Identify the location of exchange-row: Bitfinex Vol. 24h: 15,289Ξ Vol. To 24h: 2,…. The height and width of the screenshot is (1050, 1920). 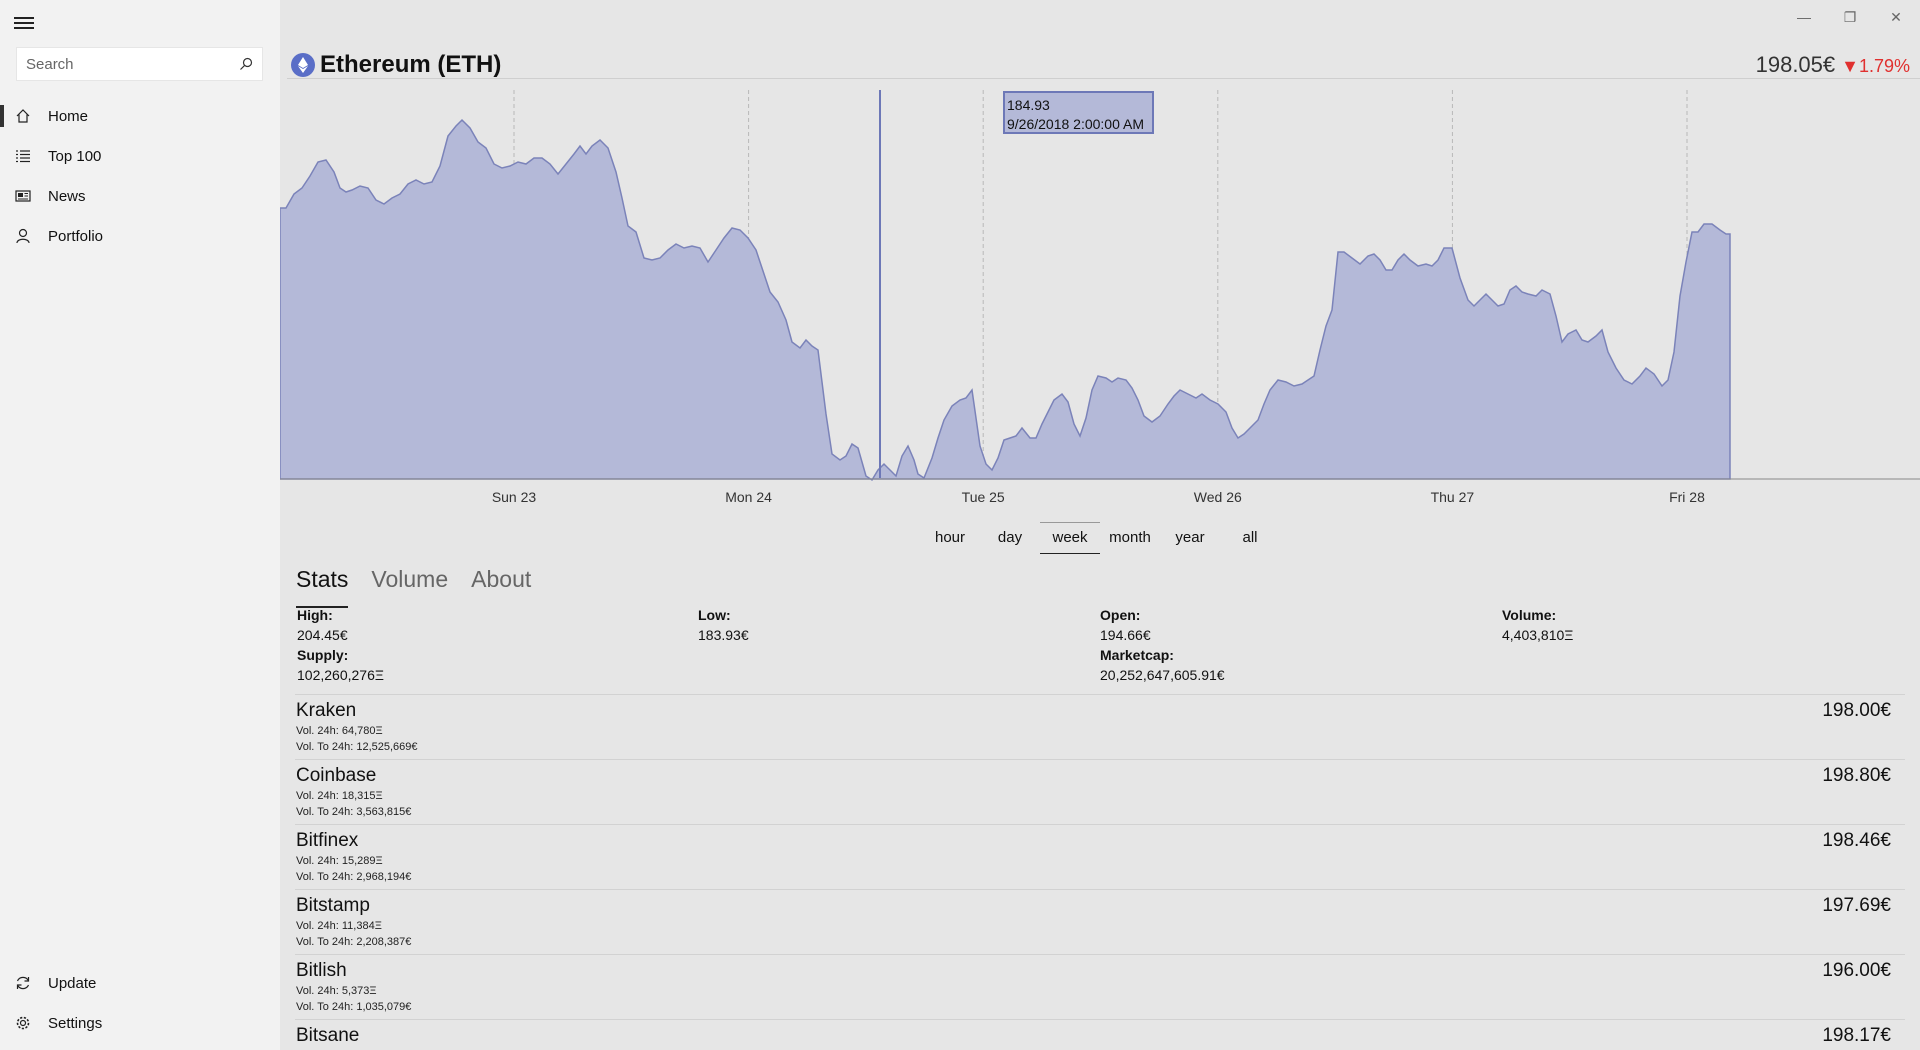
(1093, 861).